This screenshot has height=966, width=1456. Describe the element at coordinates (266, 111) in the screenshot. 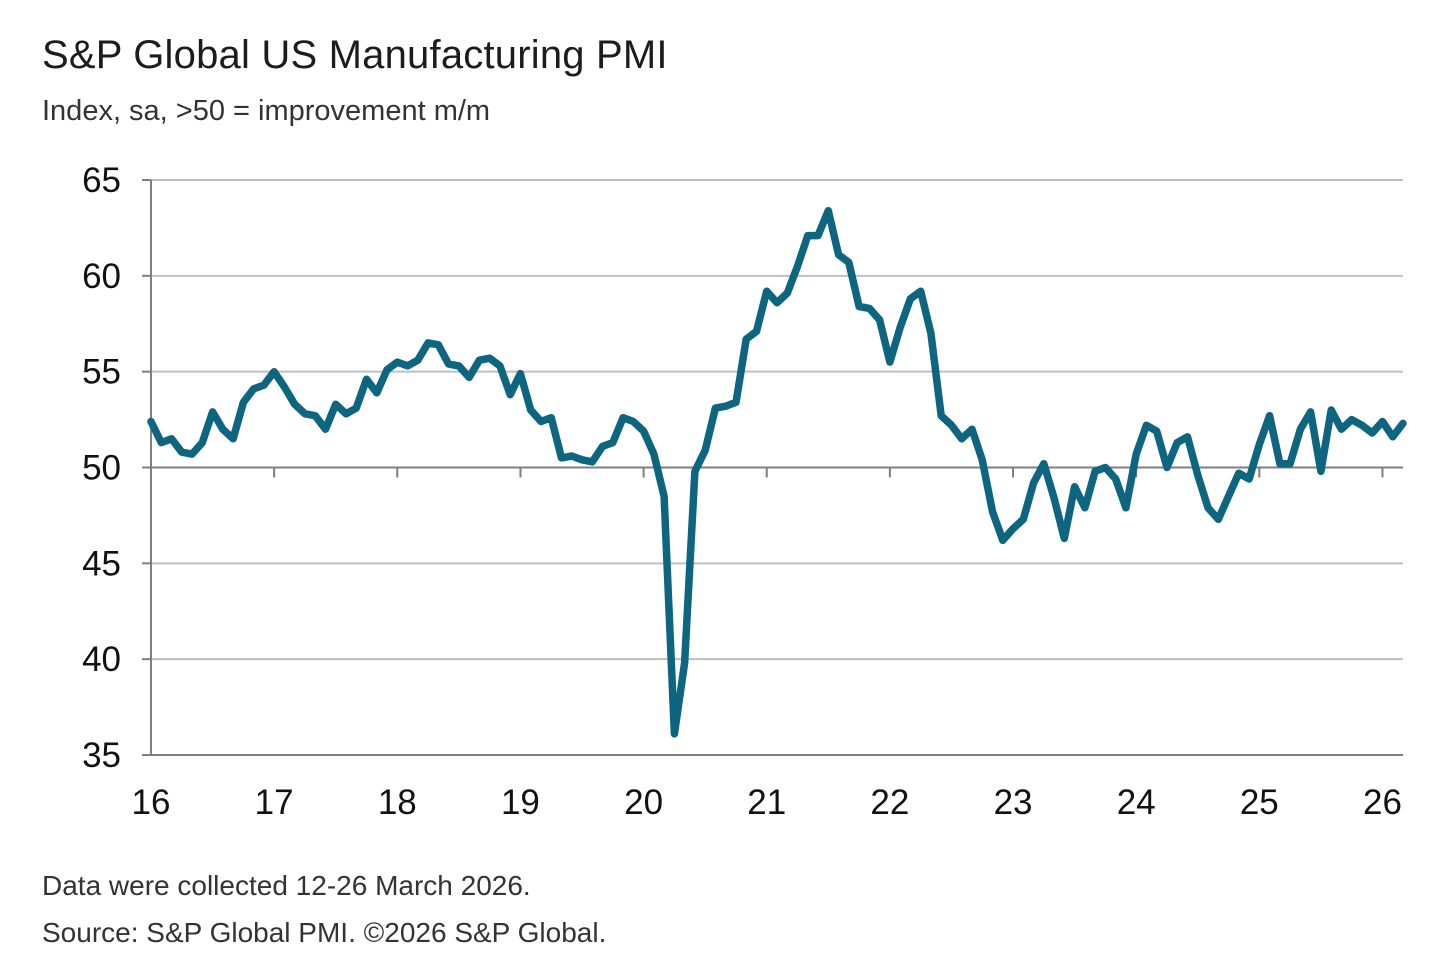

I see `chart-subtitle: Index, sa, >50 = improvement m/m` at that location.